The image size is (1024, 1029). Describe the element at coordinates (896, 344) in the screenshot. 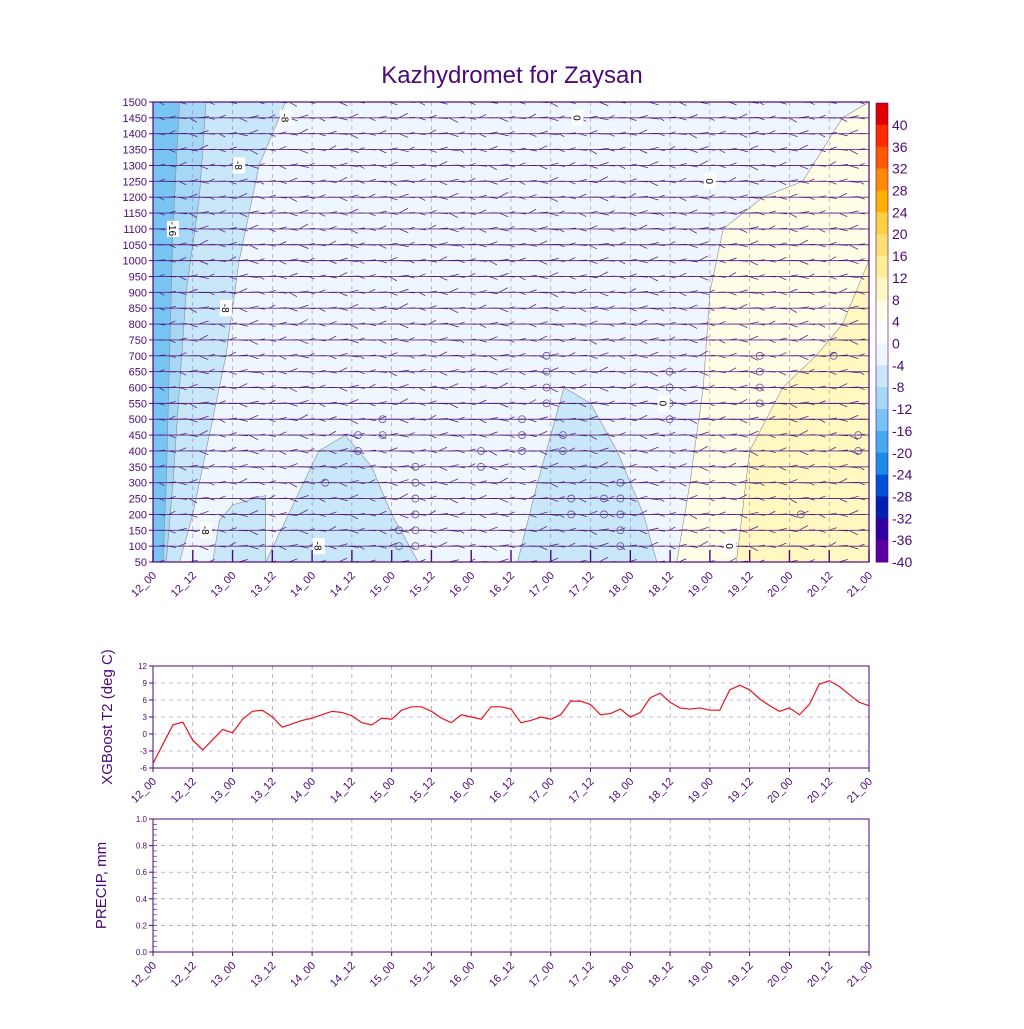

I see `colorbar-label: 0` at that location.